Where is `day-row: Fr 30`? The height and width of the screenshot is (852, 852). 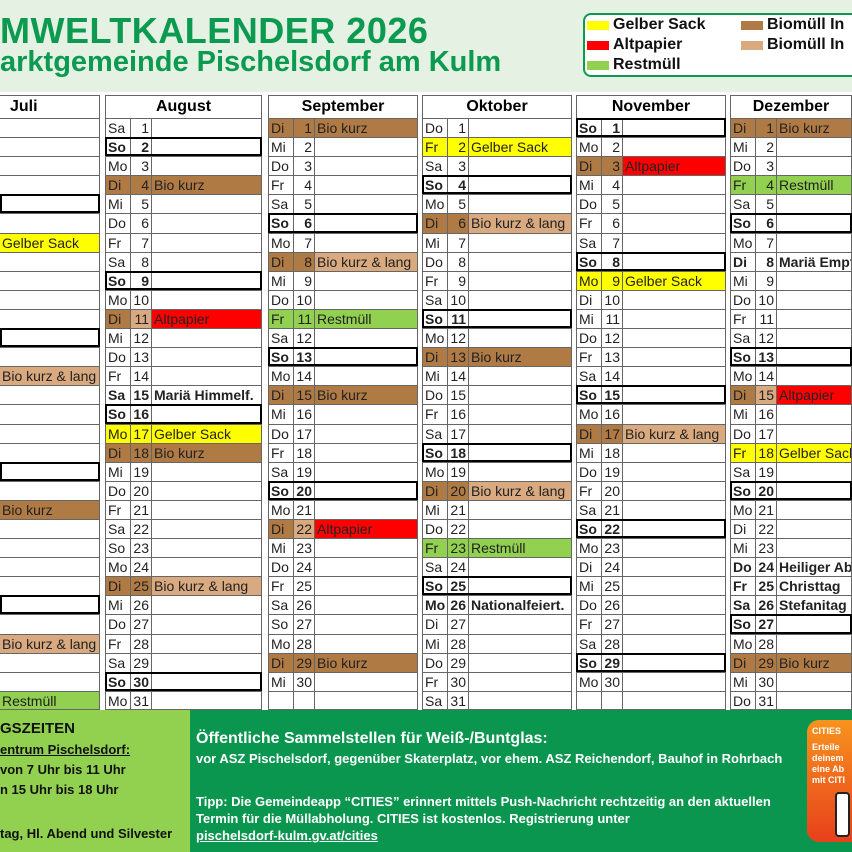
day-row: Fr 30 is located at coordinates (497, 681).